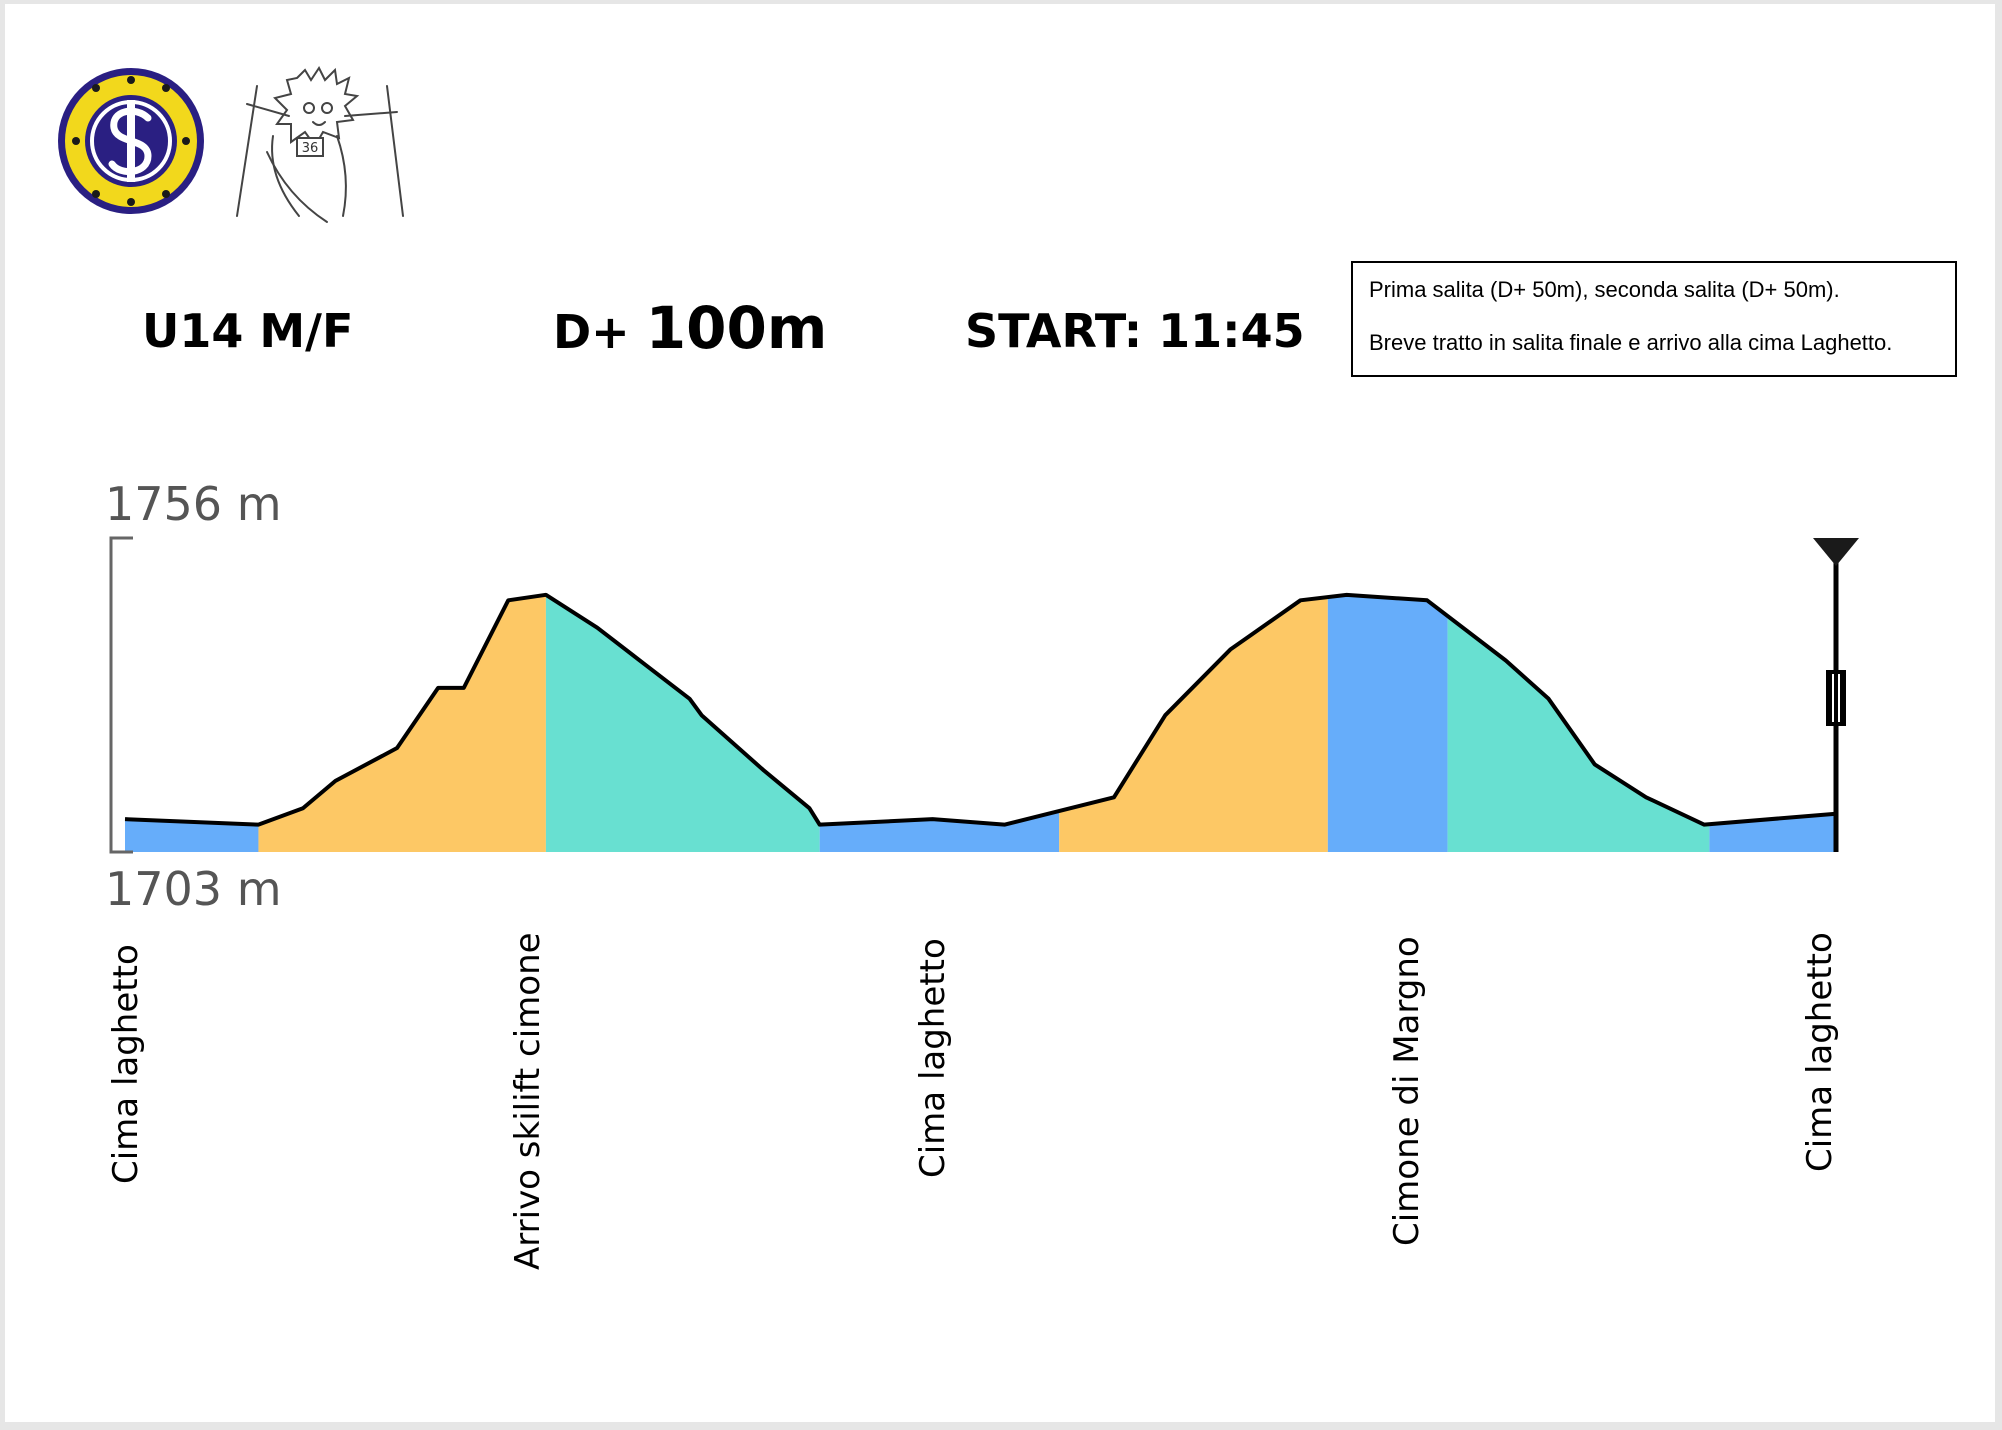 This screenshot has height=1430, width=2002. Describe the element at coordinates (1387, 723) in the screenshot. I see `profile-segment-summit_flat` at that location.